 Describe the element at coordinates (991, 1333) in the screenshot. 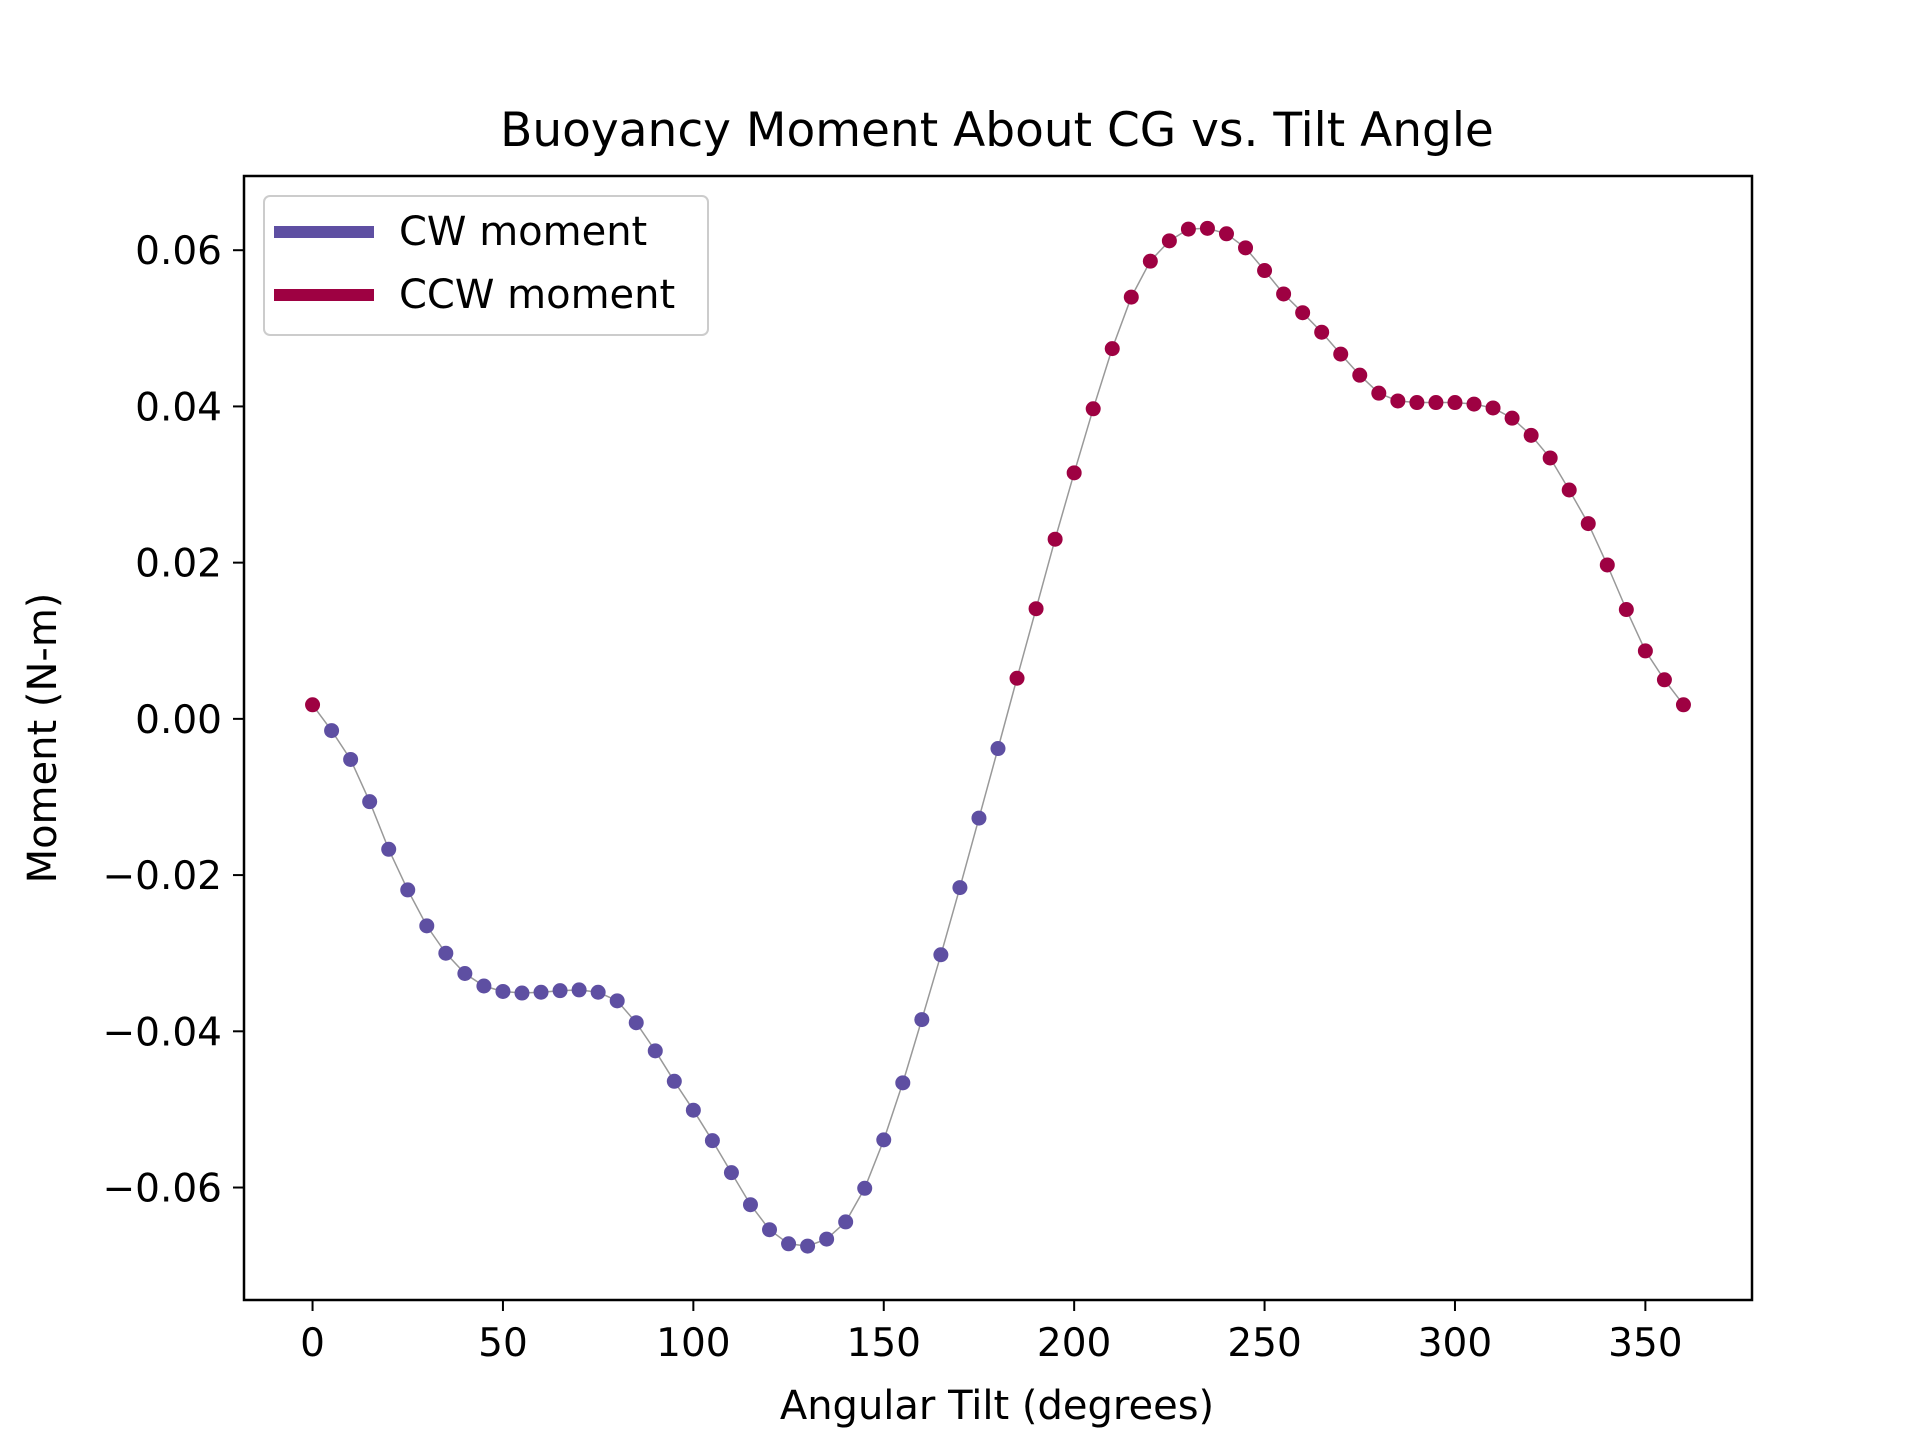

I see `x-axis: 0 50 100 150 200 250 300 350` at that location.